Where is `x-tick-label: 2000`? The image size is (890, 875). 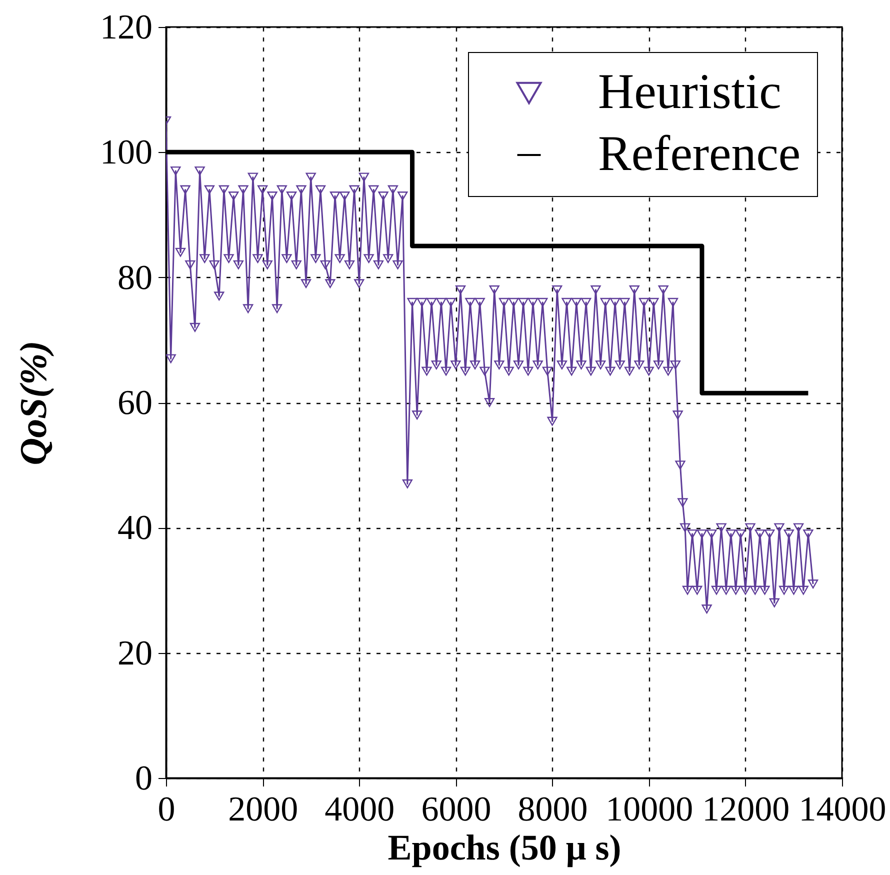
x-tick-label: 2000 is located at coordinates (263, 809).